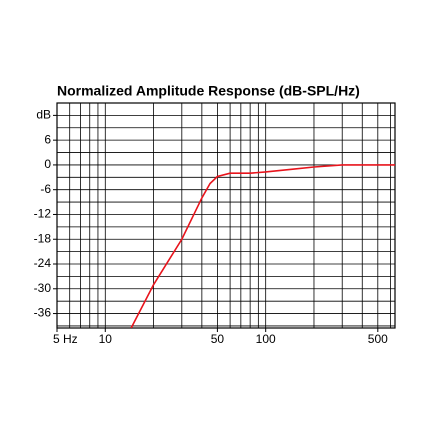 The image size is (430, 435). Describe the element at coordinates (45, 189) in the screenshot. I see `y-tick-label: -6` at that location.